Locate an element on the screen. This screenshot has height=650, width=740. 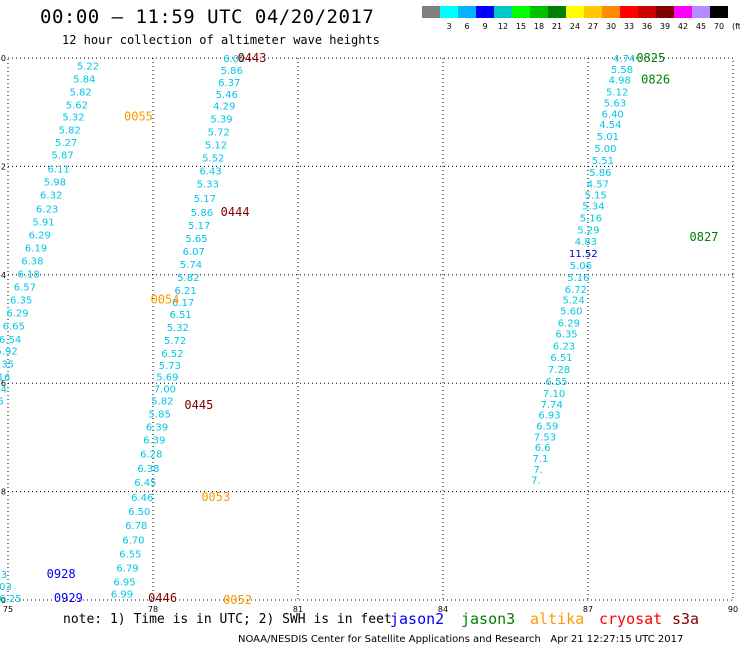
wave-height-value: 5.73 is located at coordinates (170, 366).